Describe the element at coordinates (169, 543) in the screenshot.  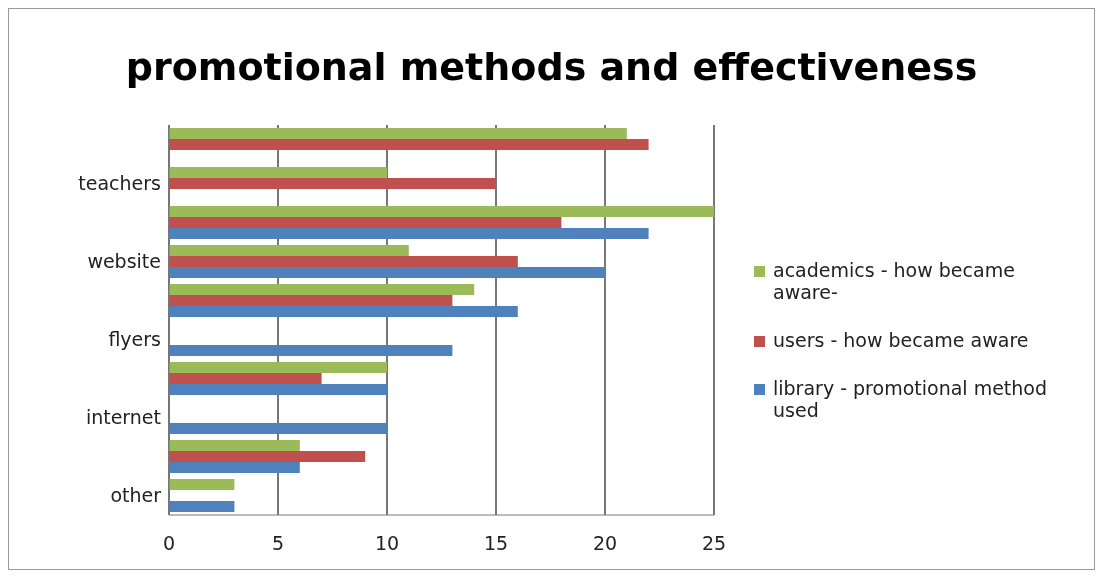
I see `x-tick-label: 0` at that location.